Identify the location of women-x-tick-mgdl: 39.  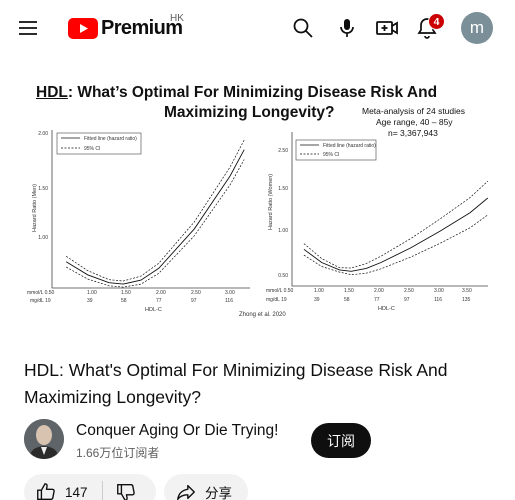
(317, 300).